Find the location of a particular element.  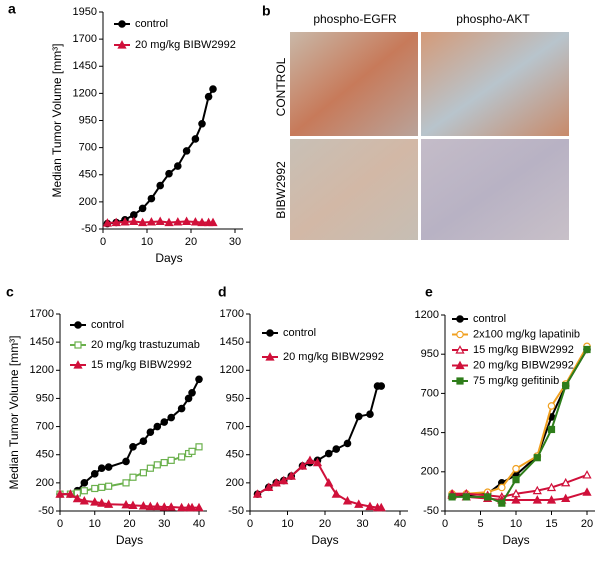

panel-label: c is located at coordinates (10, 292).